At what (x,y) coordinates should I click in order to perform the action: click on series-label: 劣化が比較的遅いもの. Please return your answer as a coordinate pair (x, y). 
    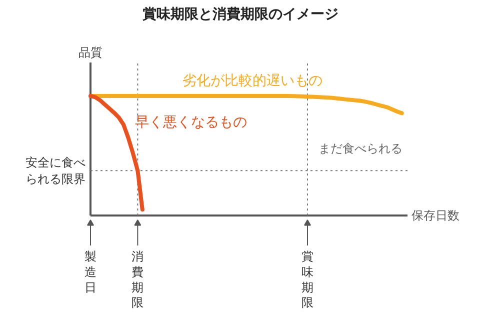
    Looking at the image, I should click on (252, 80).